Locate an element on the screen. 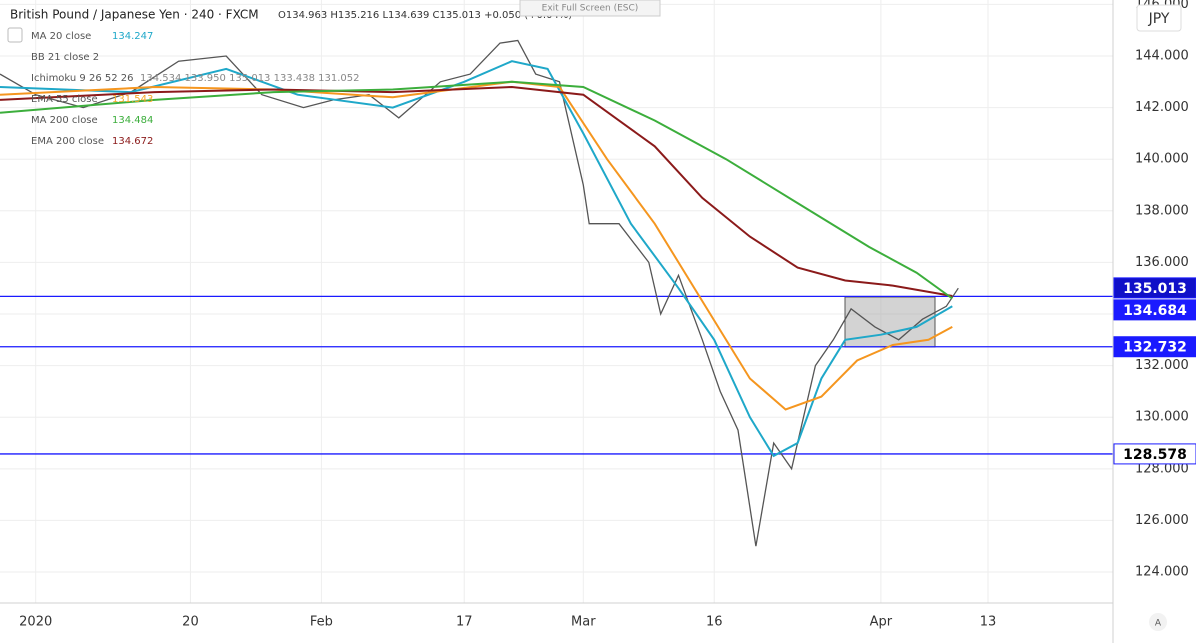  currency: JPY is located at coordinates (1159, 19).